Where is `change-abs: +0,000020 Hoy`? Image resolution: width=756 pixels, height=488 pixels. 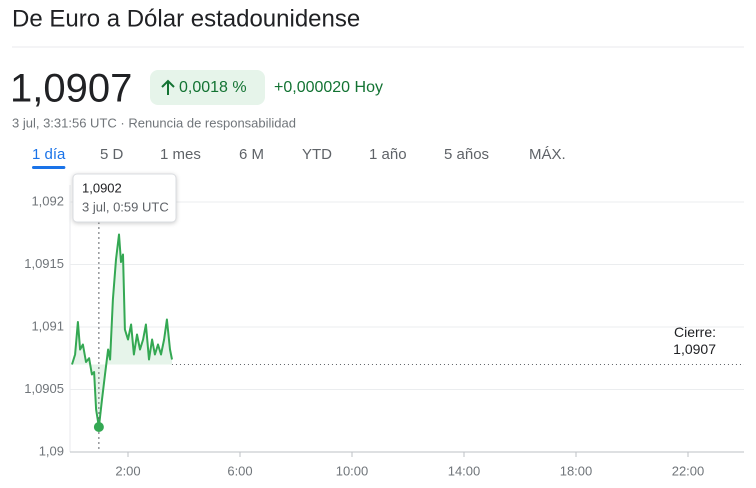
change-abs: +0,000020 Hoy is located at coordinates (328, 87).